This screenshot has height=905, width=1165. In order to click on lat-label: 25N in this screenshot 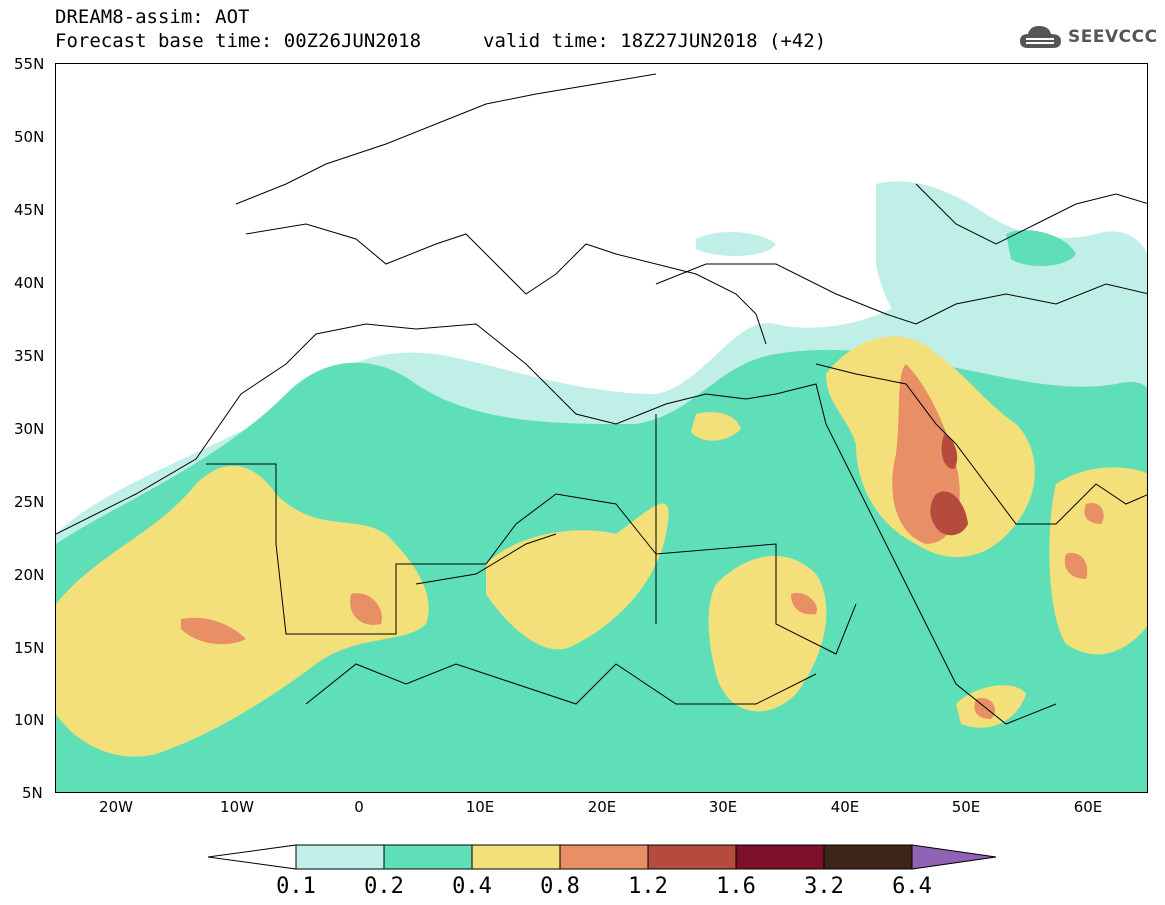, I will do `click(29, 502)`.